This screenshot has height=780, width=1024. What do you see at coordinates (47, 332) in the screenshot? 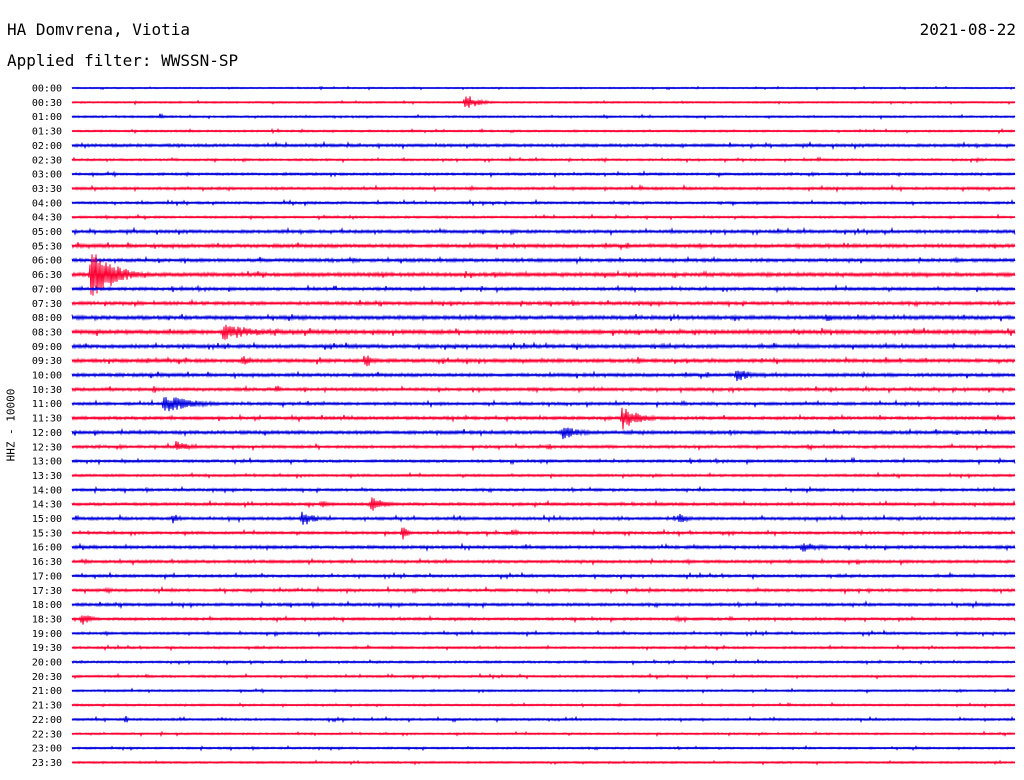
I see `time-tick-label: 08:30` at bounding box center [47, 332].